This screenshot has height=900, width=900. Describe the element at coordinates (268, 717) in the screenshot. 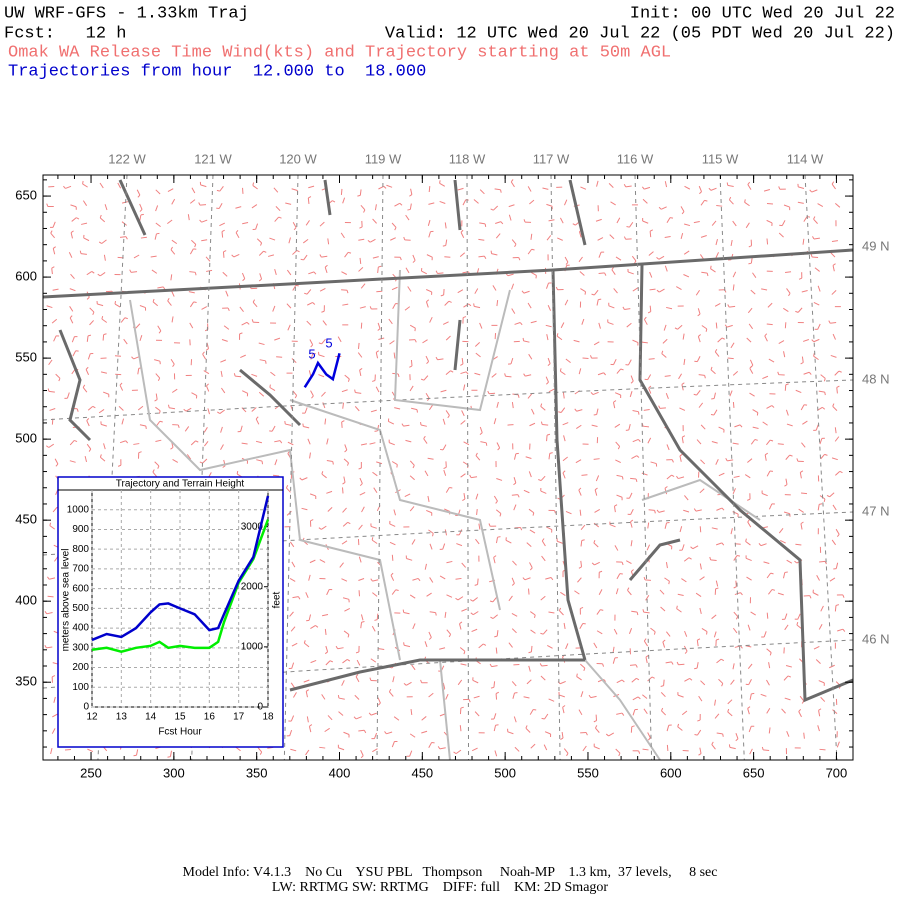

I see `inset-x-tick-label: 18` at that location.